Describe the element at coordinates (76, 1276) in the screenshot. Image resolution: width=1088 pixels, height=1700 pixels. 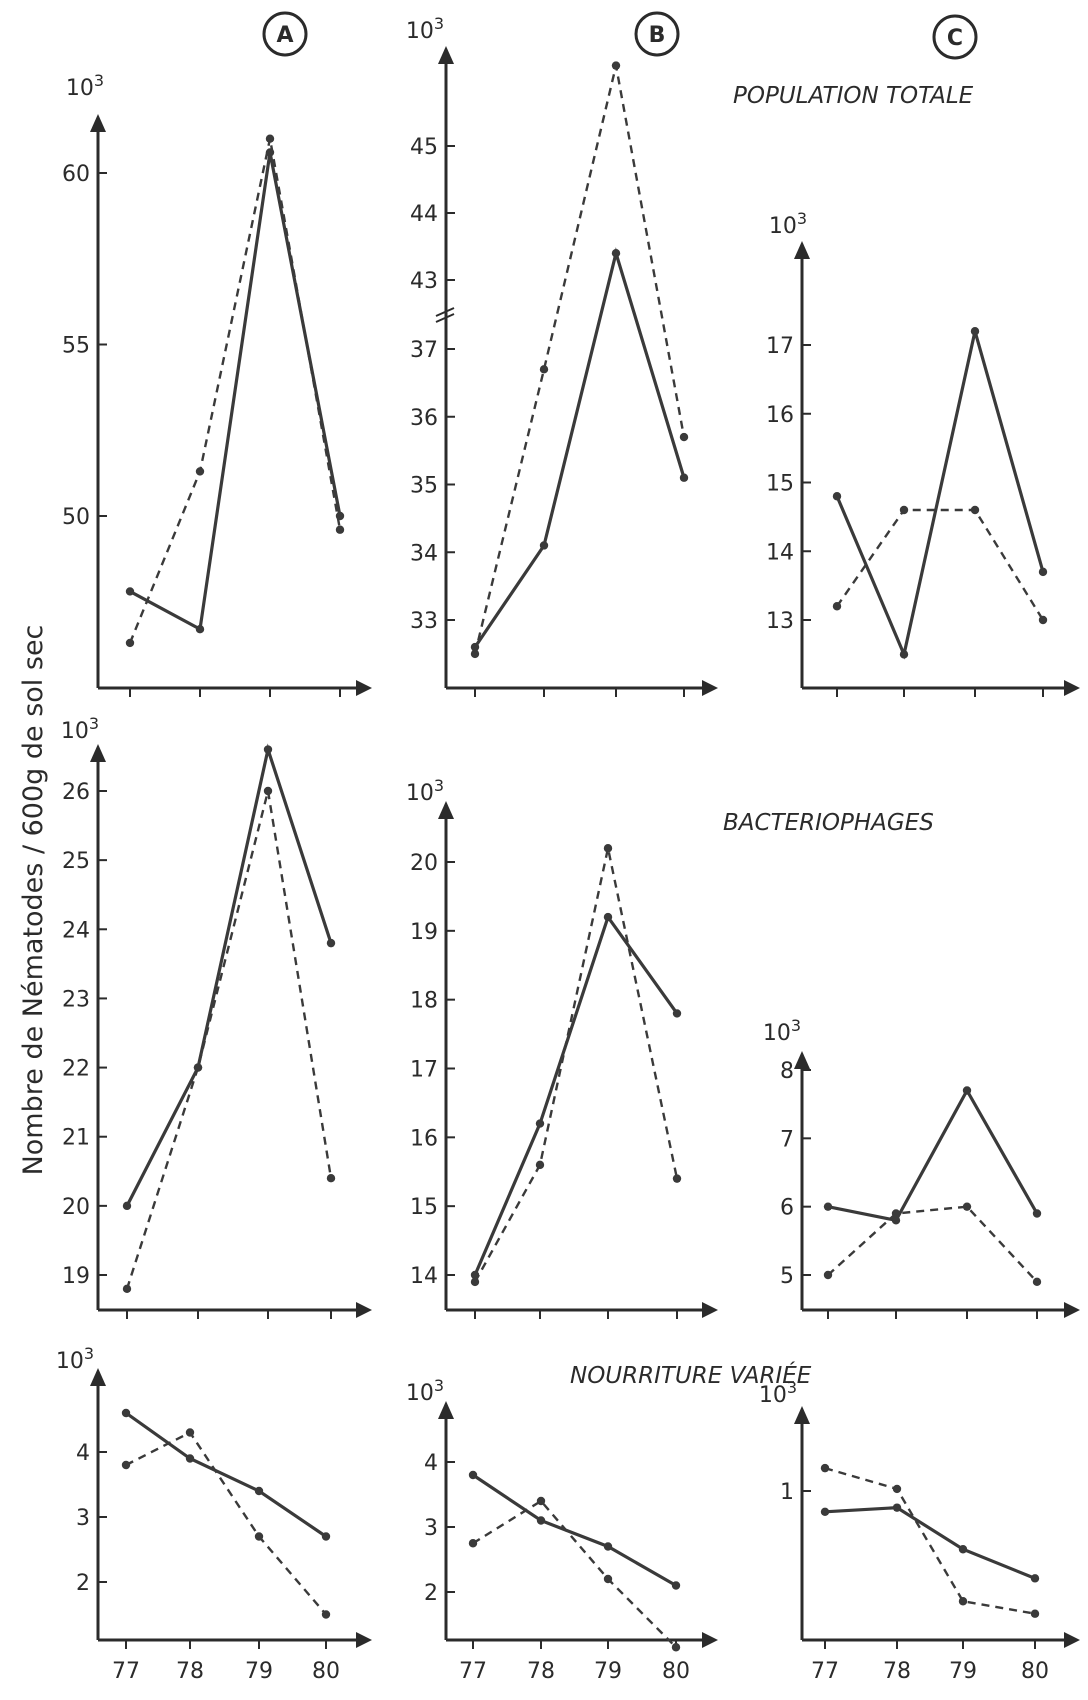
I see `y-tick-label: 19` at that location.